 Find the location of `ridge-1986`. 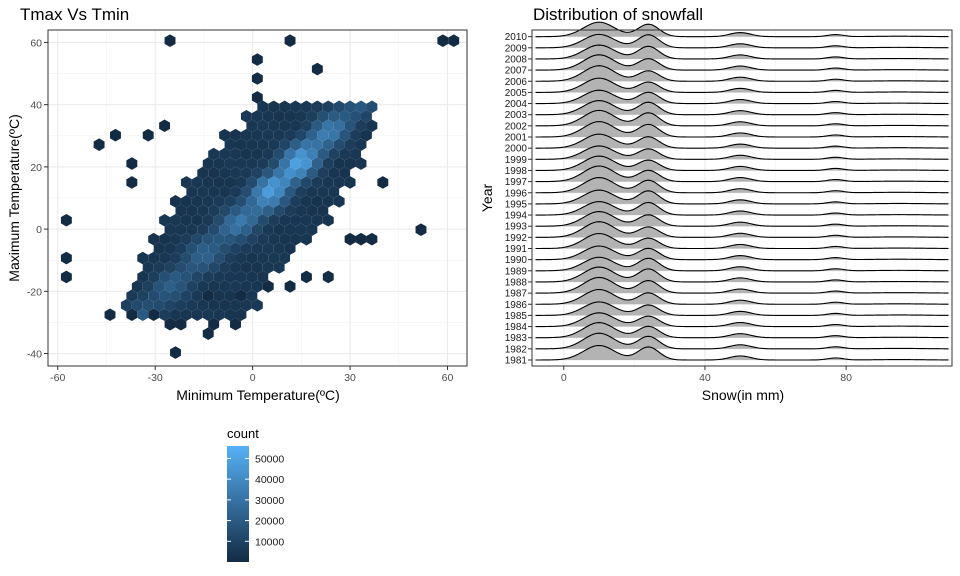

ridge-1986 is located at coordinates (742, 296).